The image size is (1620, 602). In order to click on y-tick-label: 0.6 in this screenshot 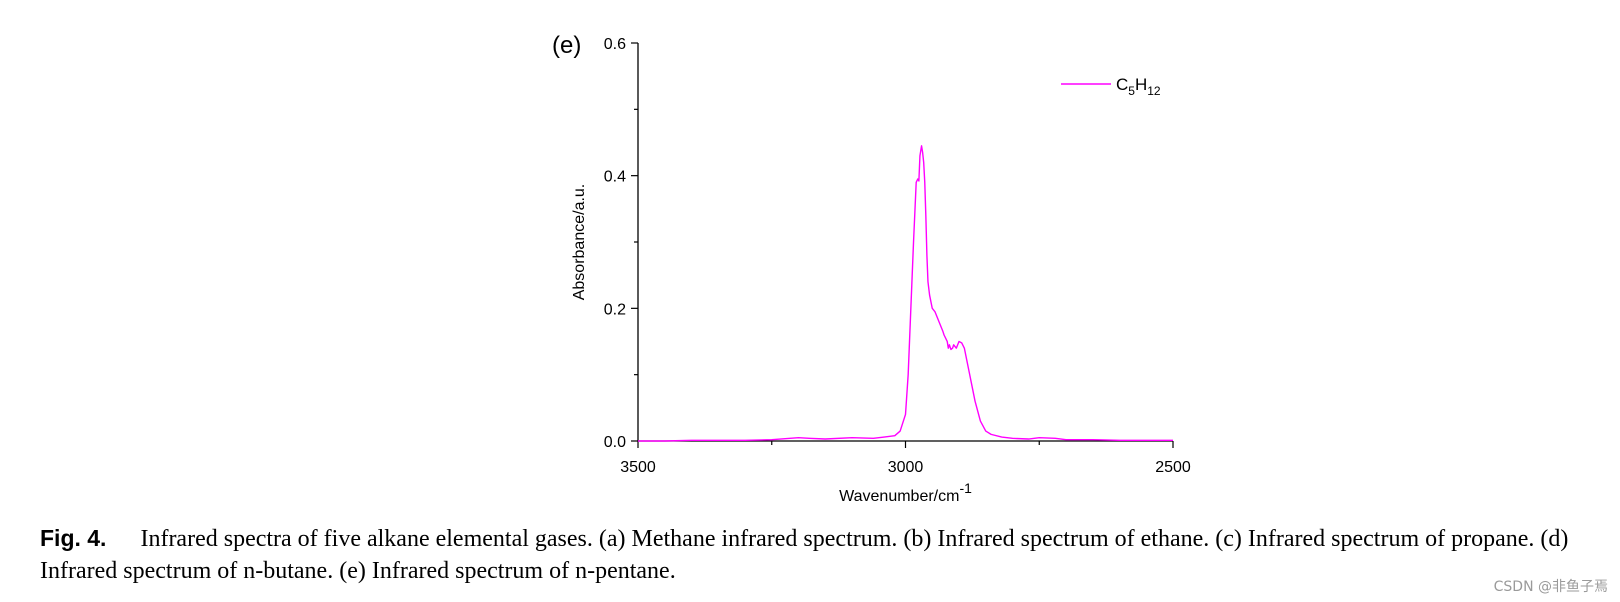, I will do `click(615, 44)`.